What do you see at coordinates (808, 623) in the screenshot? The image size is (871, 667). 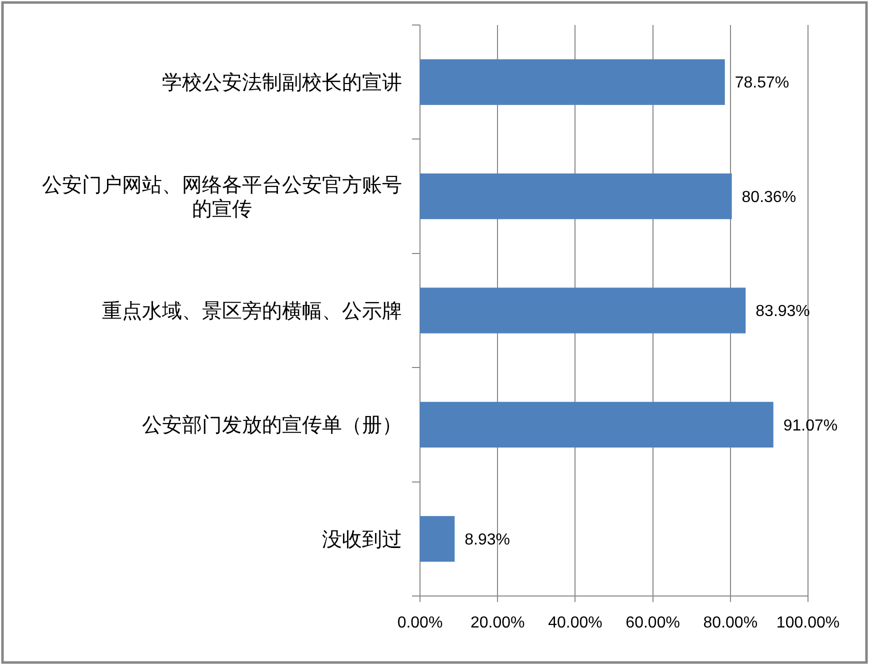 I see `x-tick-label: 100.00%` at bounding box center [808, 623].